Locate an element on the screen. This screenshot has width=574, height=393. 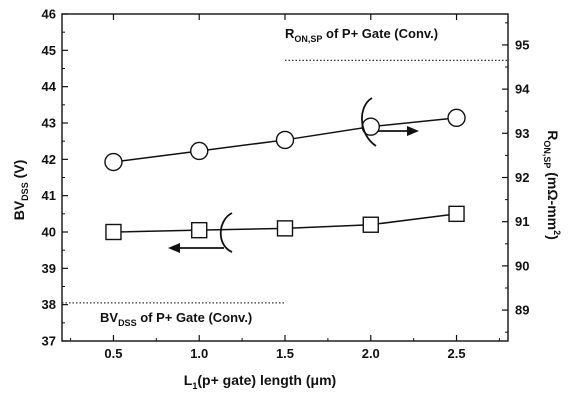
x-tick-label: 2.0 is located at coordinates (371, 353).